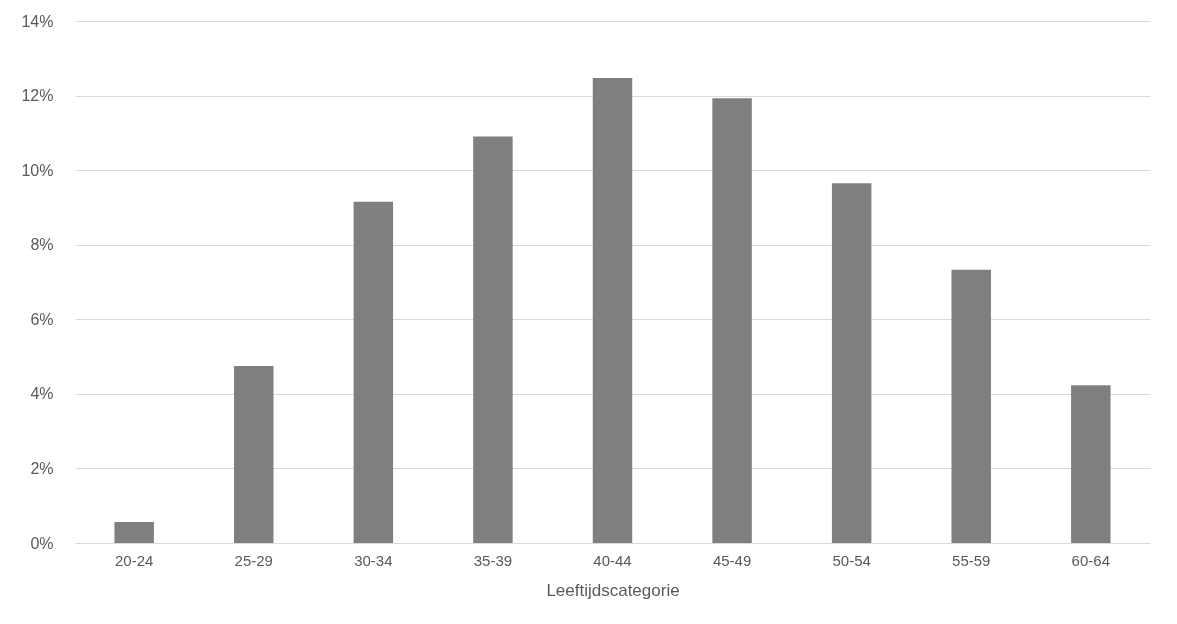 The height and width of the screenshot is (624, 1177). I want to click on y-tick-label: 6%, so click(42, 319).